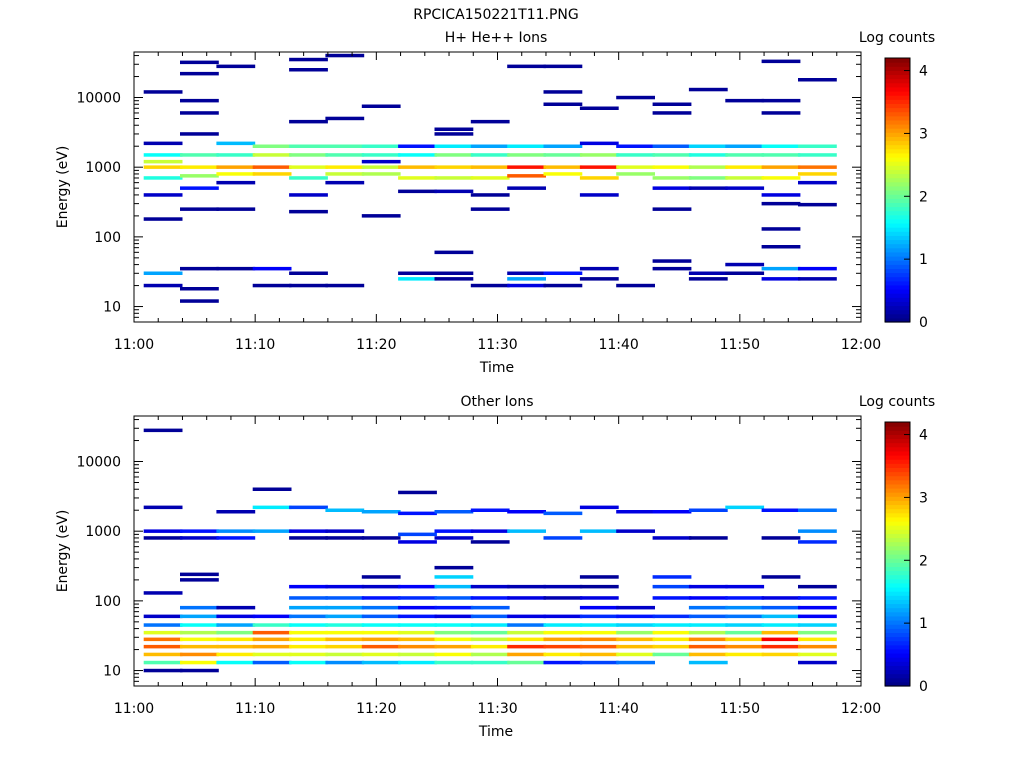  What do you see at coordinates (134, 709) in the screenshot?
I see `x-tick-label: 11:00` at bounding box center [134, 709].